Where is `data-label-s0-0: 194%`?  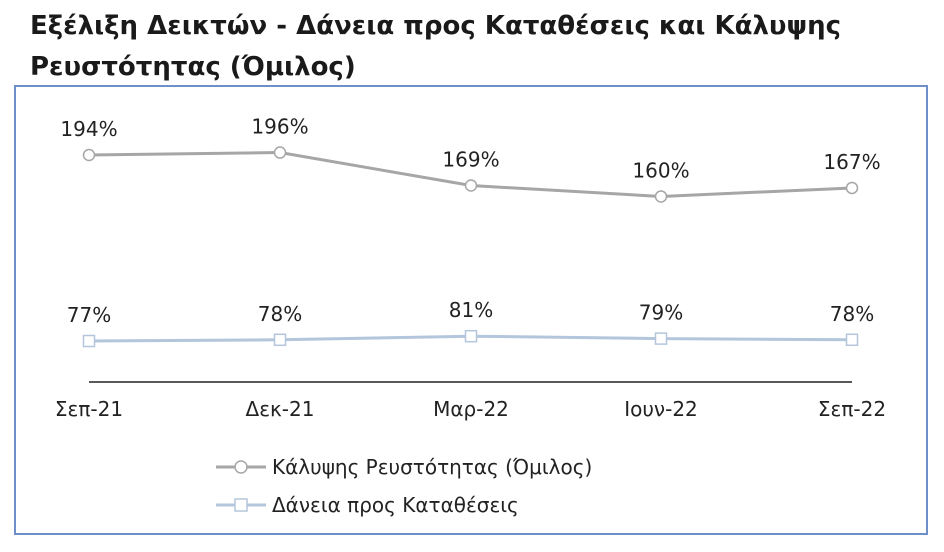 data-label-s0-0: 194% is located at coordinates (88, 129).